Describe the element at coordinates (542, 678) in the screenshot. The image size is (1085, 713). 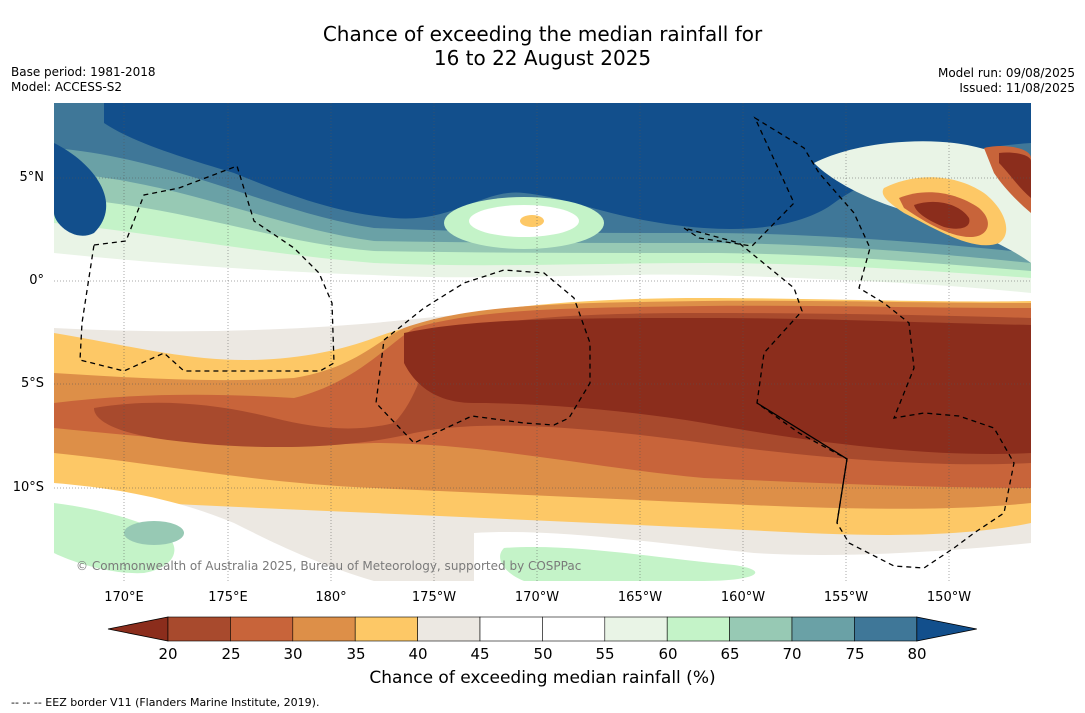
I see `colorbar-title: Chance of exceeding median rainfall (%)` at that location.